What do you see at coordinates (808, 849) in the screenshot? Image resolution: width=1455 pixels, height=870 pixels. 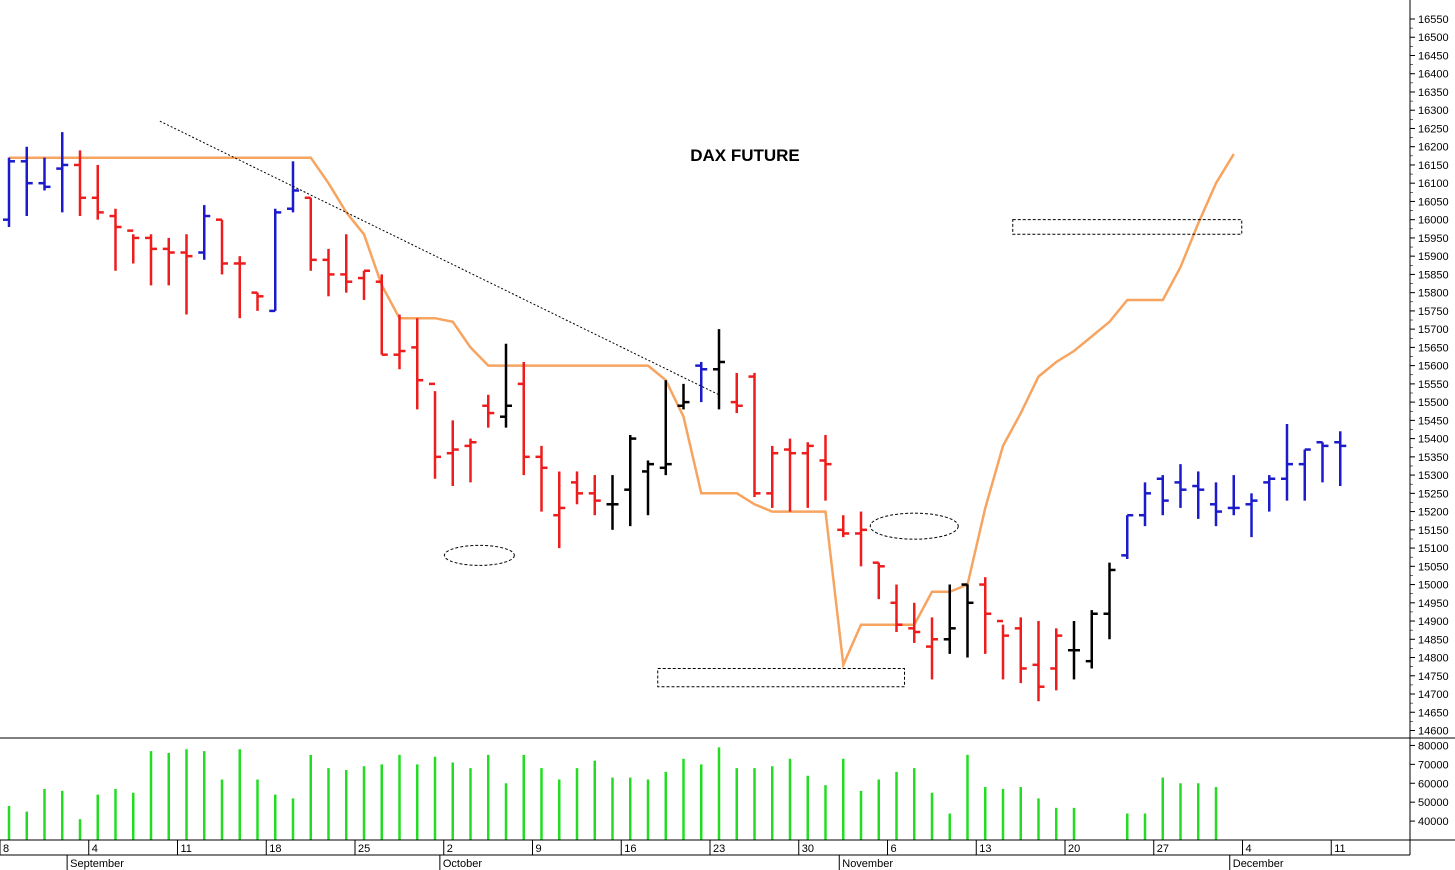 I see `date-tick-label: 30` at bounding box center [808, 849].